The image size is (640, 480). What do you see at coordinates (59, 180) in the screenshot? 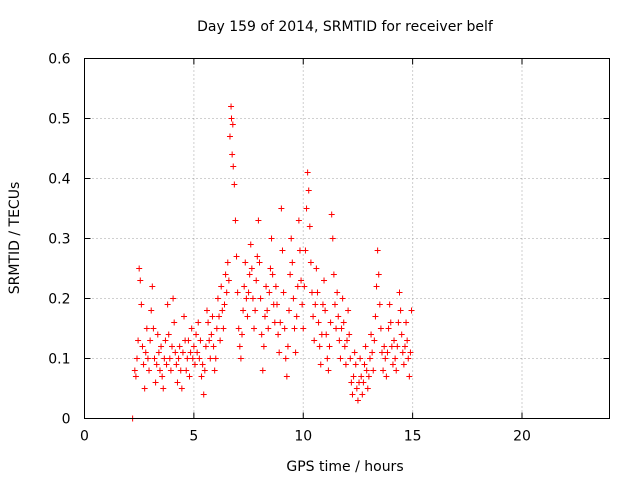
I see `y-tick-label: 0.4` at bounding box center [59, 180].